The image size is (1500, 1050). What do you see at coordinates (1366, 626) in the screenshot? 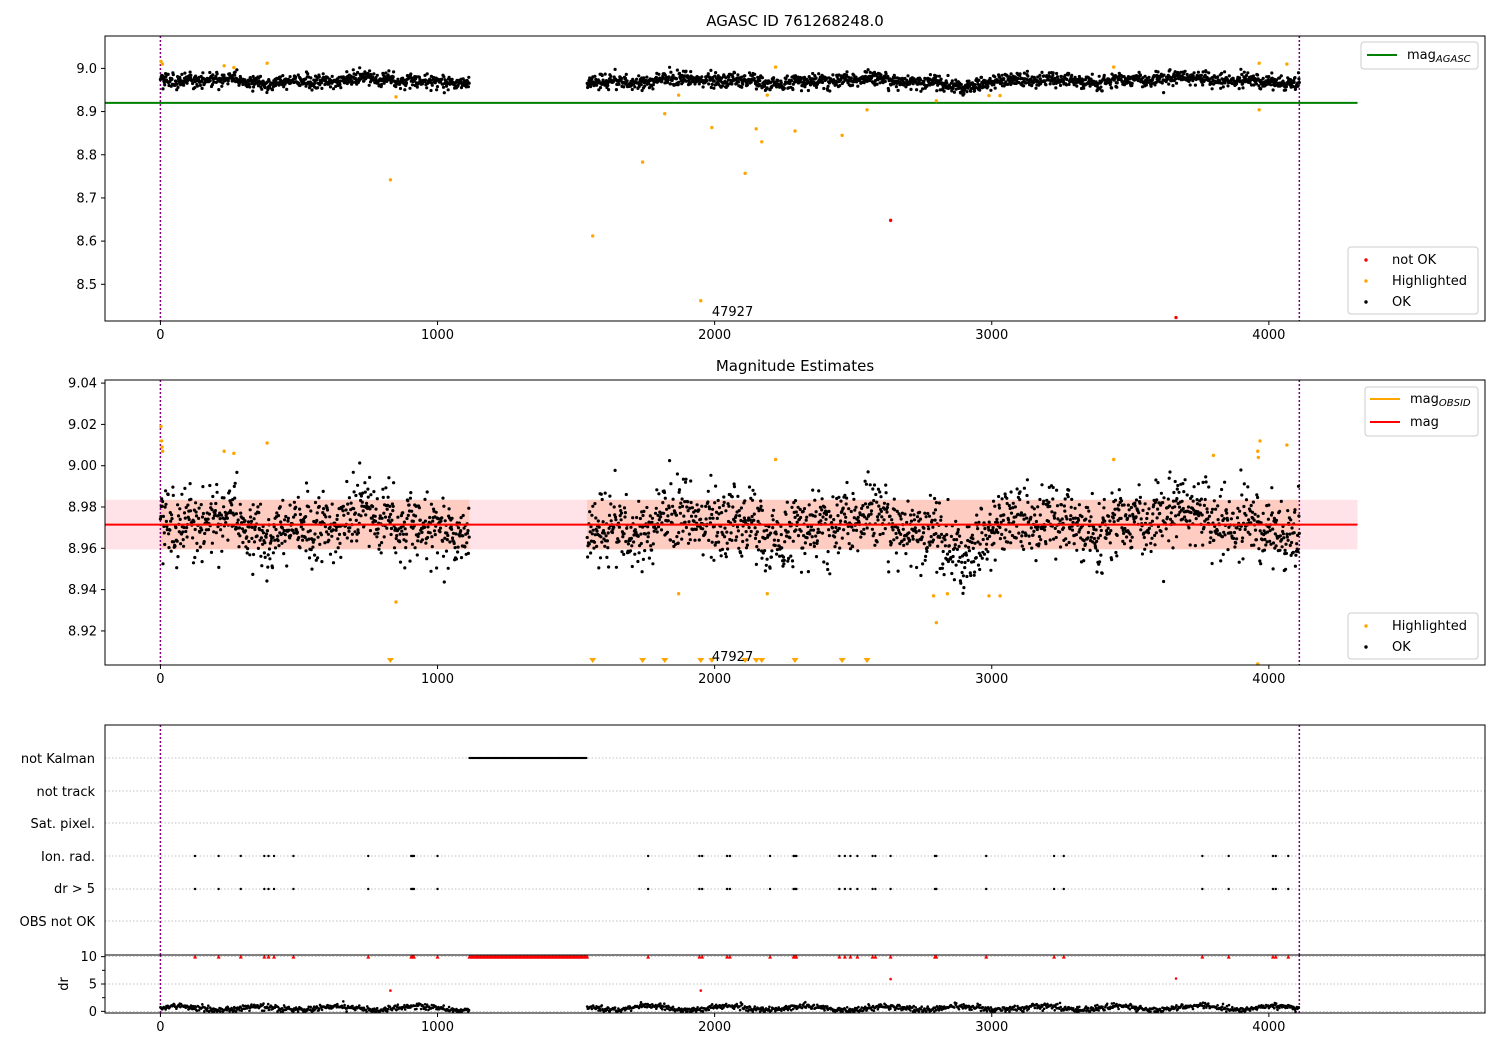
I see `legend-highlighted-marker` at bounding box center [1366, 626].